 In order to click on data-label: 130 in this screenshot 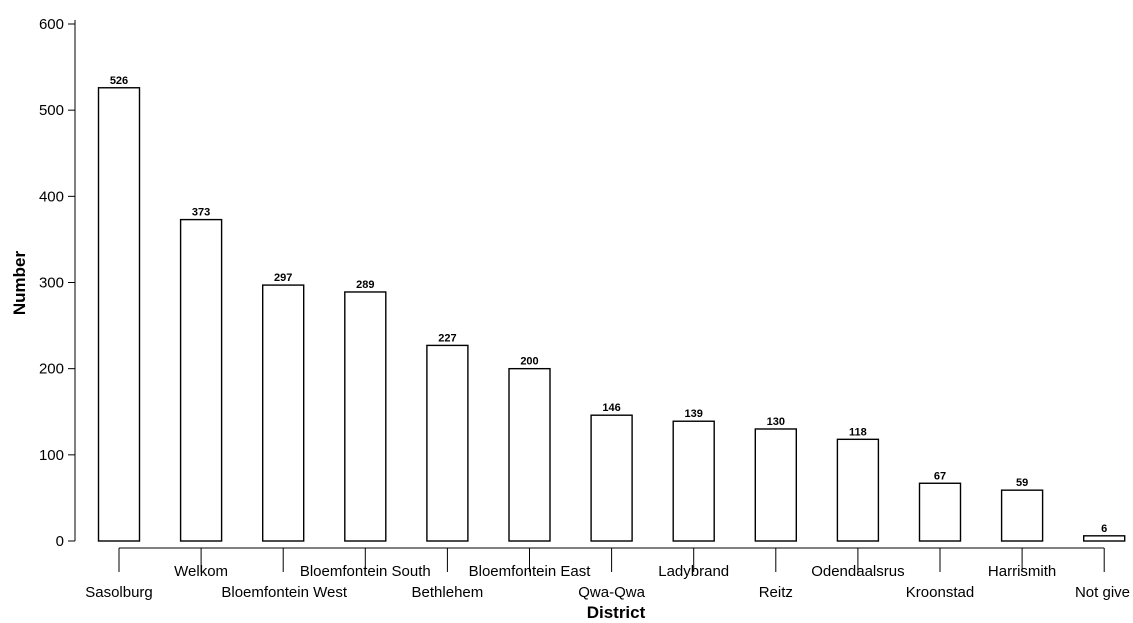, I will do `click(776, 422)`.